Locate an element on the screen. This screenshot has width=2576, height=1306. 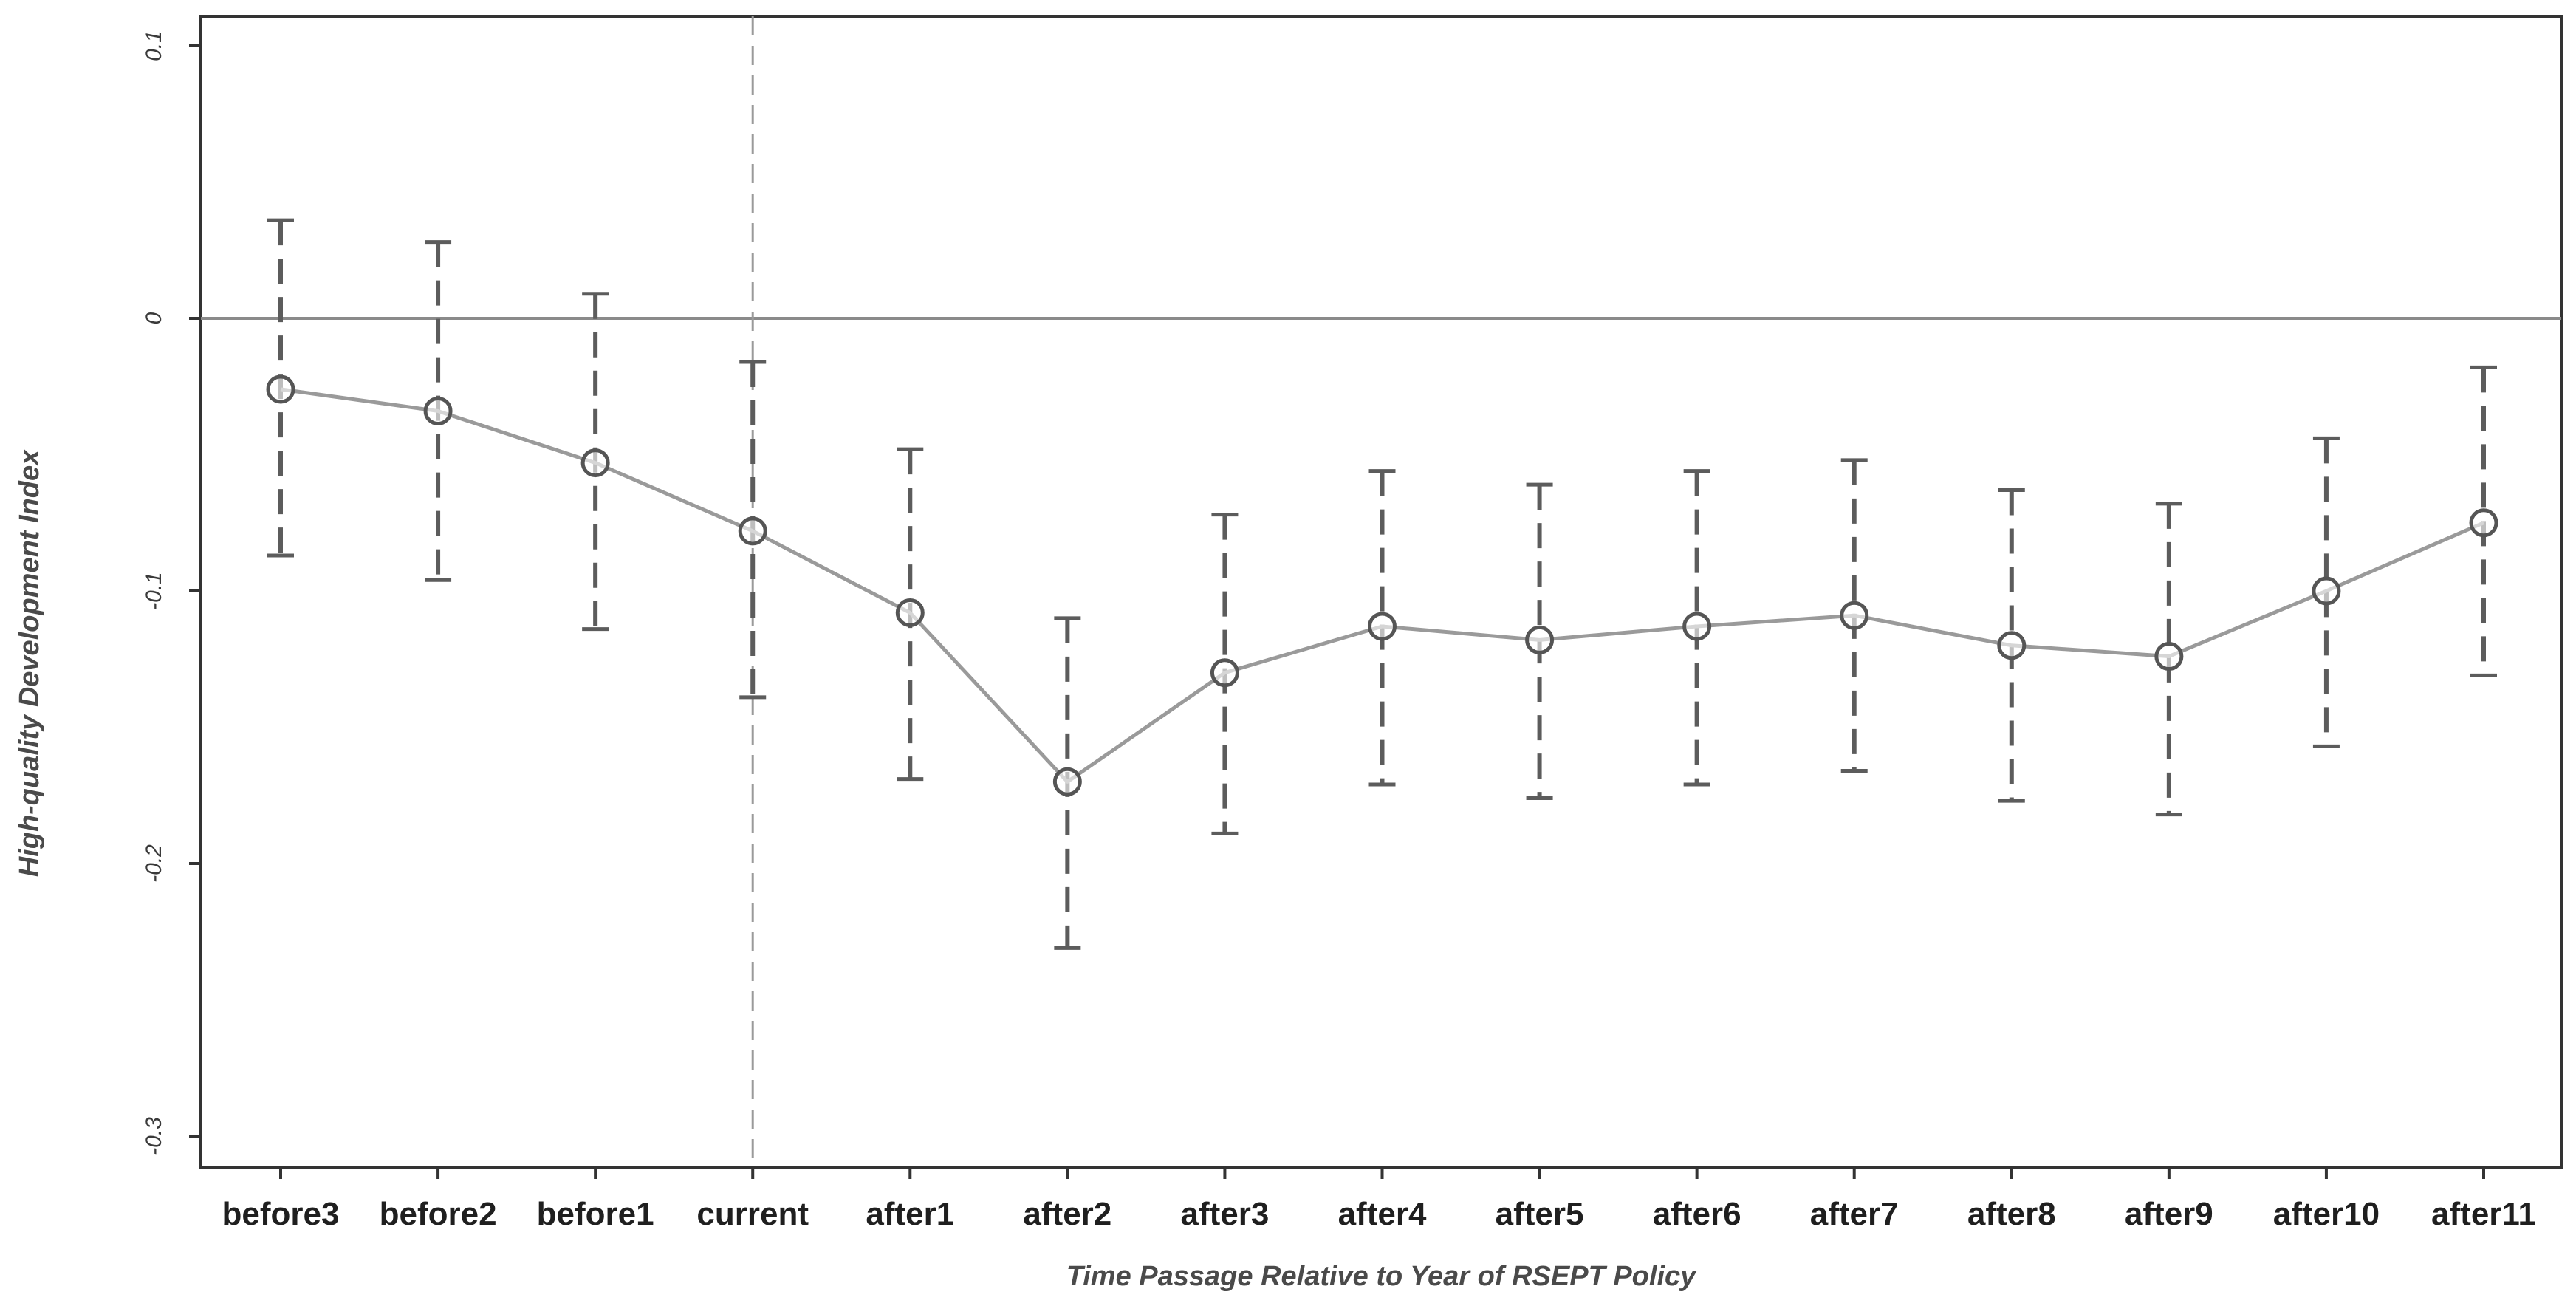
x-tick-label: after8 is located at coordinates (2011, 1214).